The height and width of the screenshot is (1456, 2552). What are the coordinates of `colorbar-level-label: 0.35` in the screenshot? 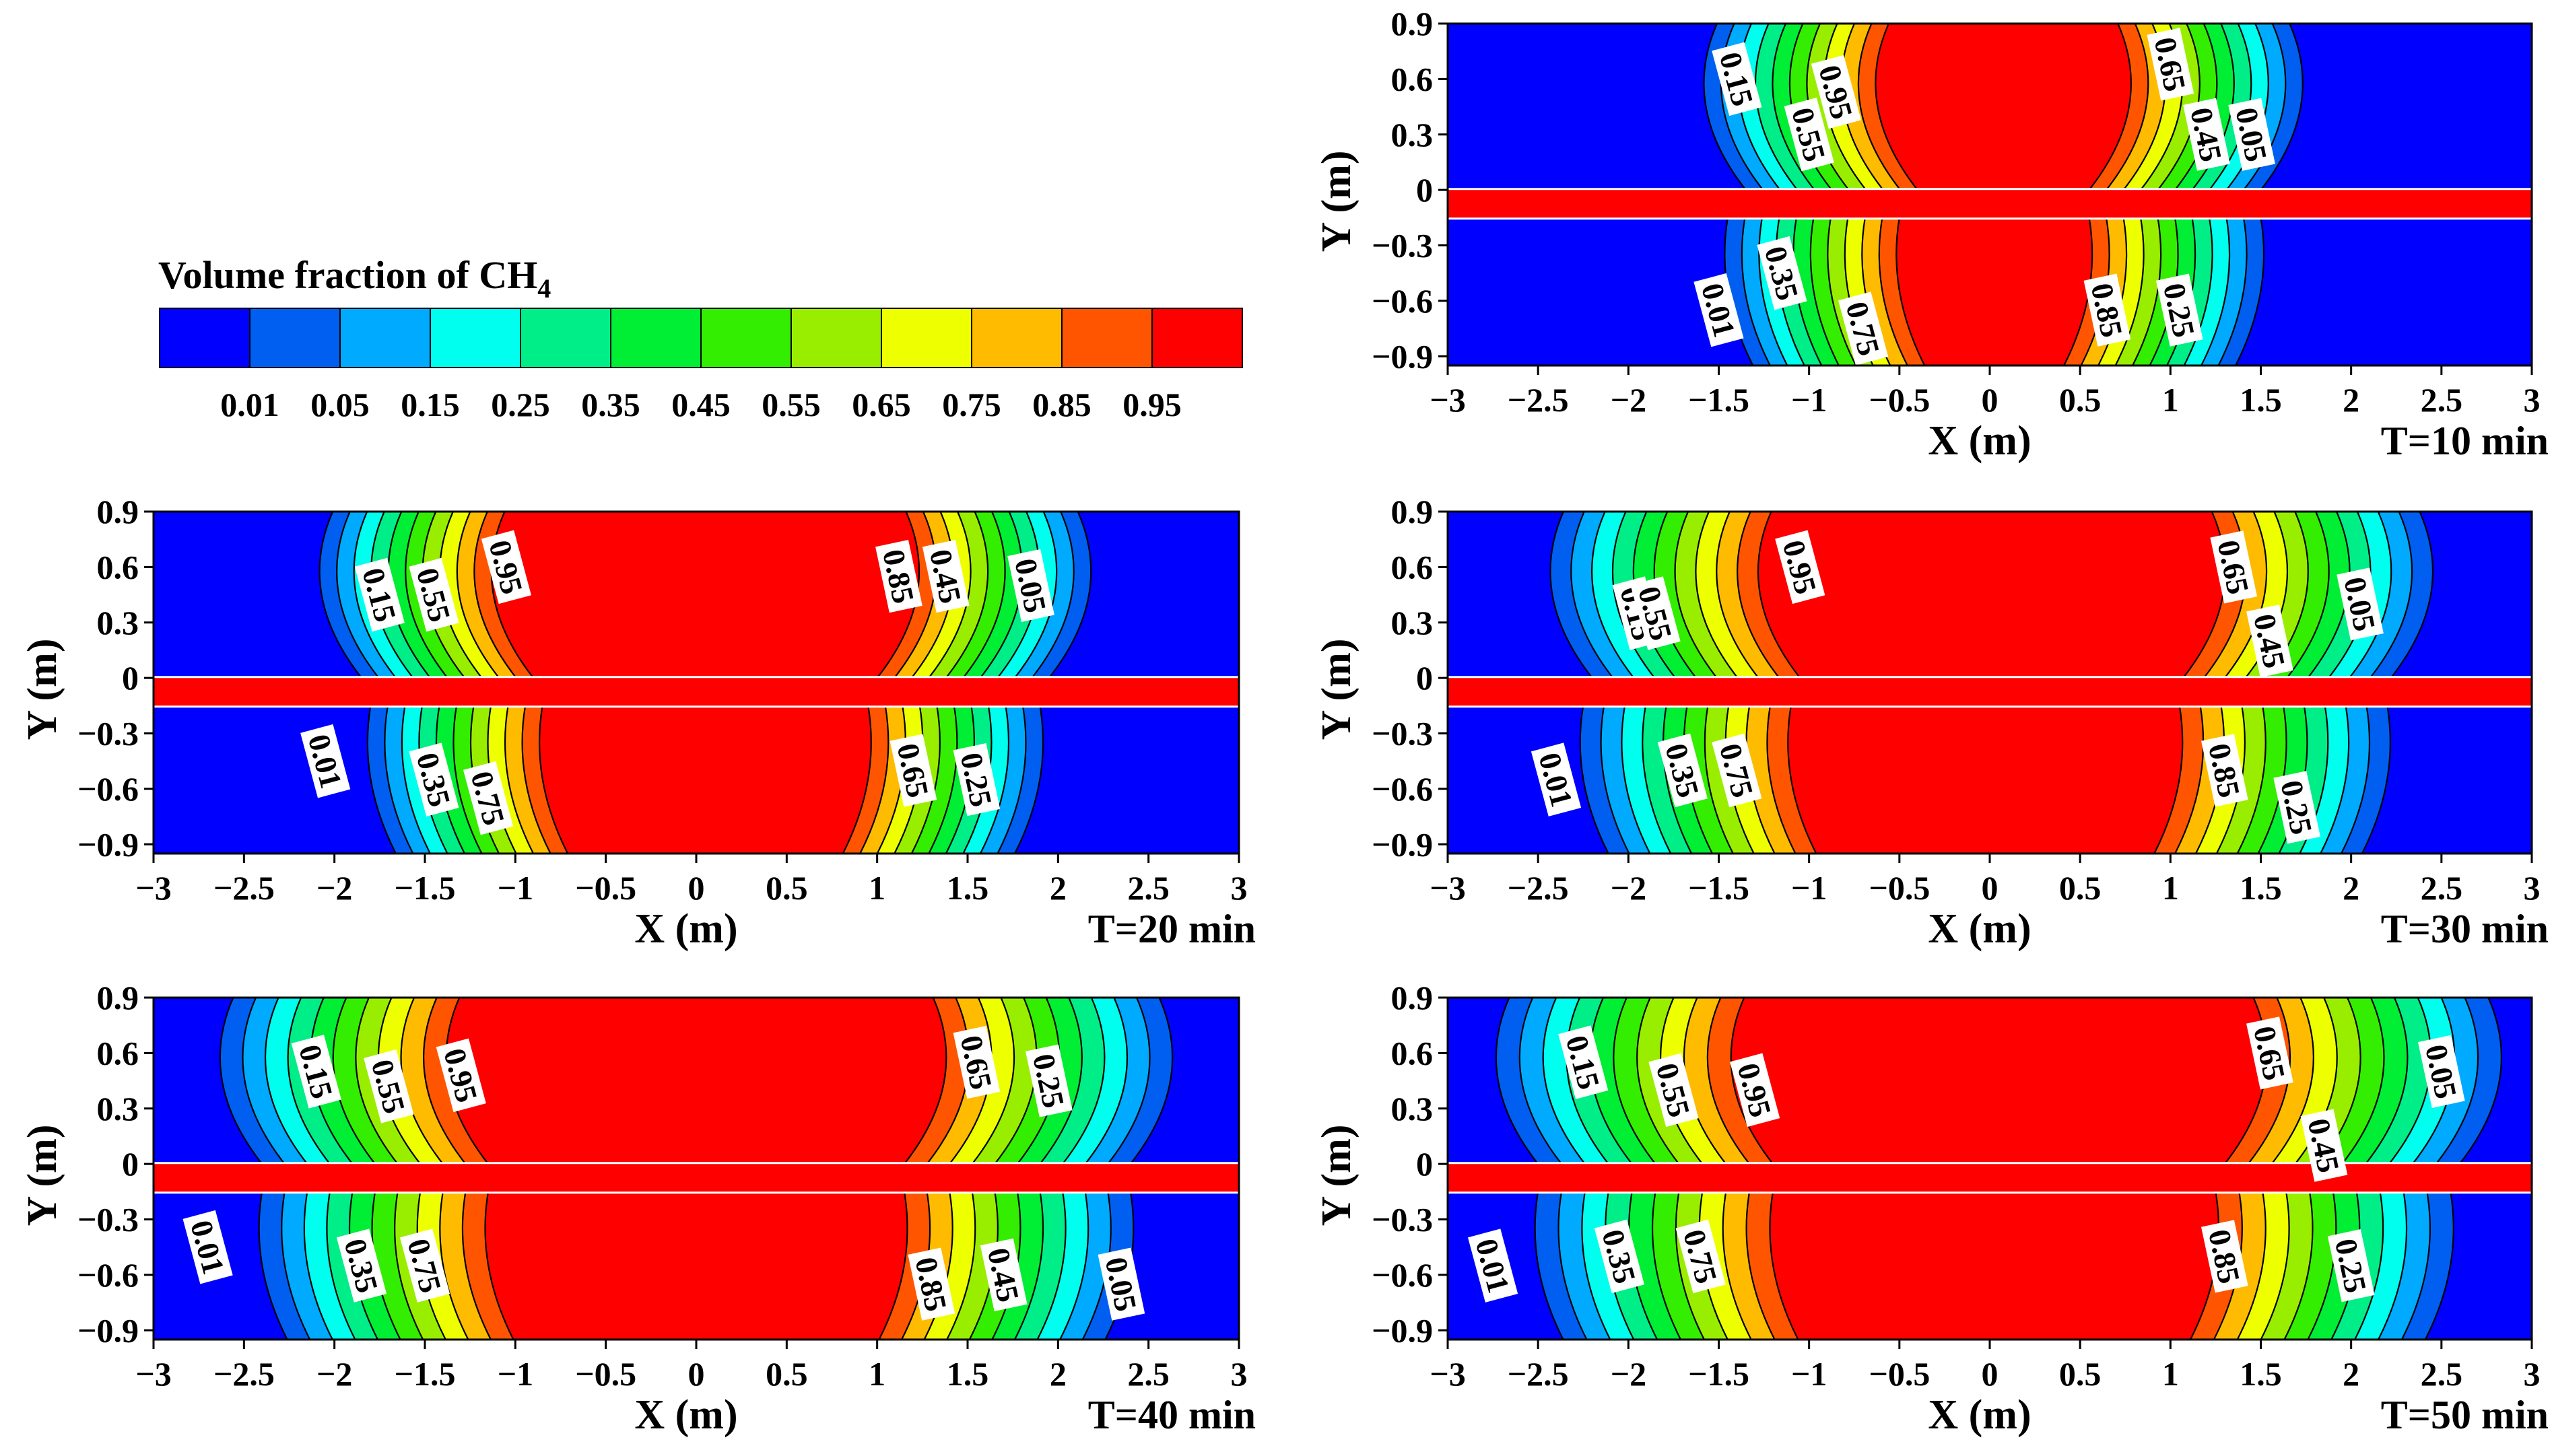 It's located at (610, 404).